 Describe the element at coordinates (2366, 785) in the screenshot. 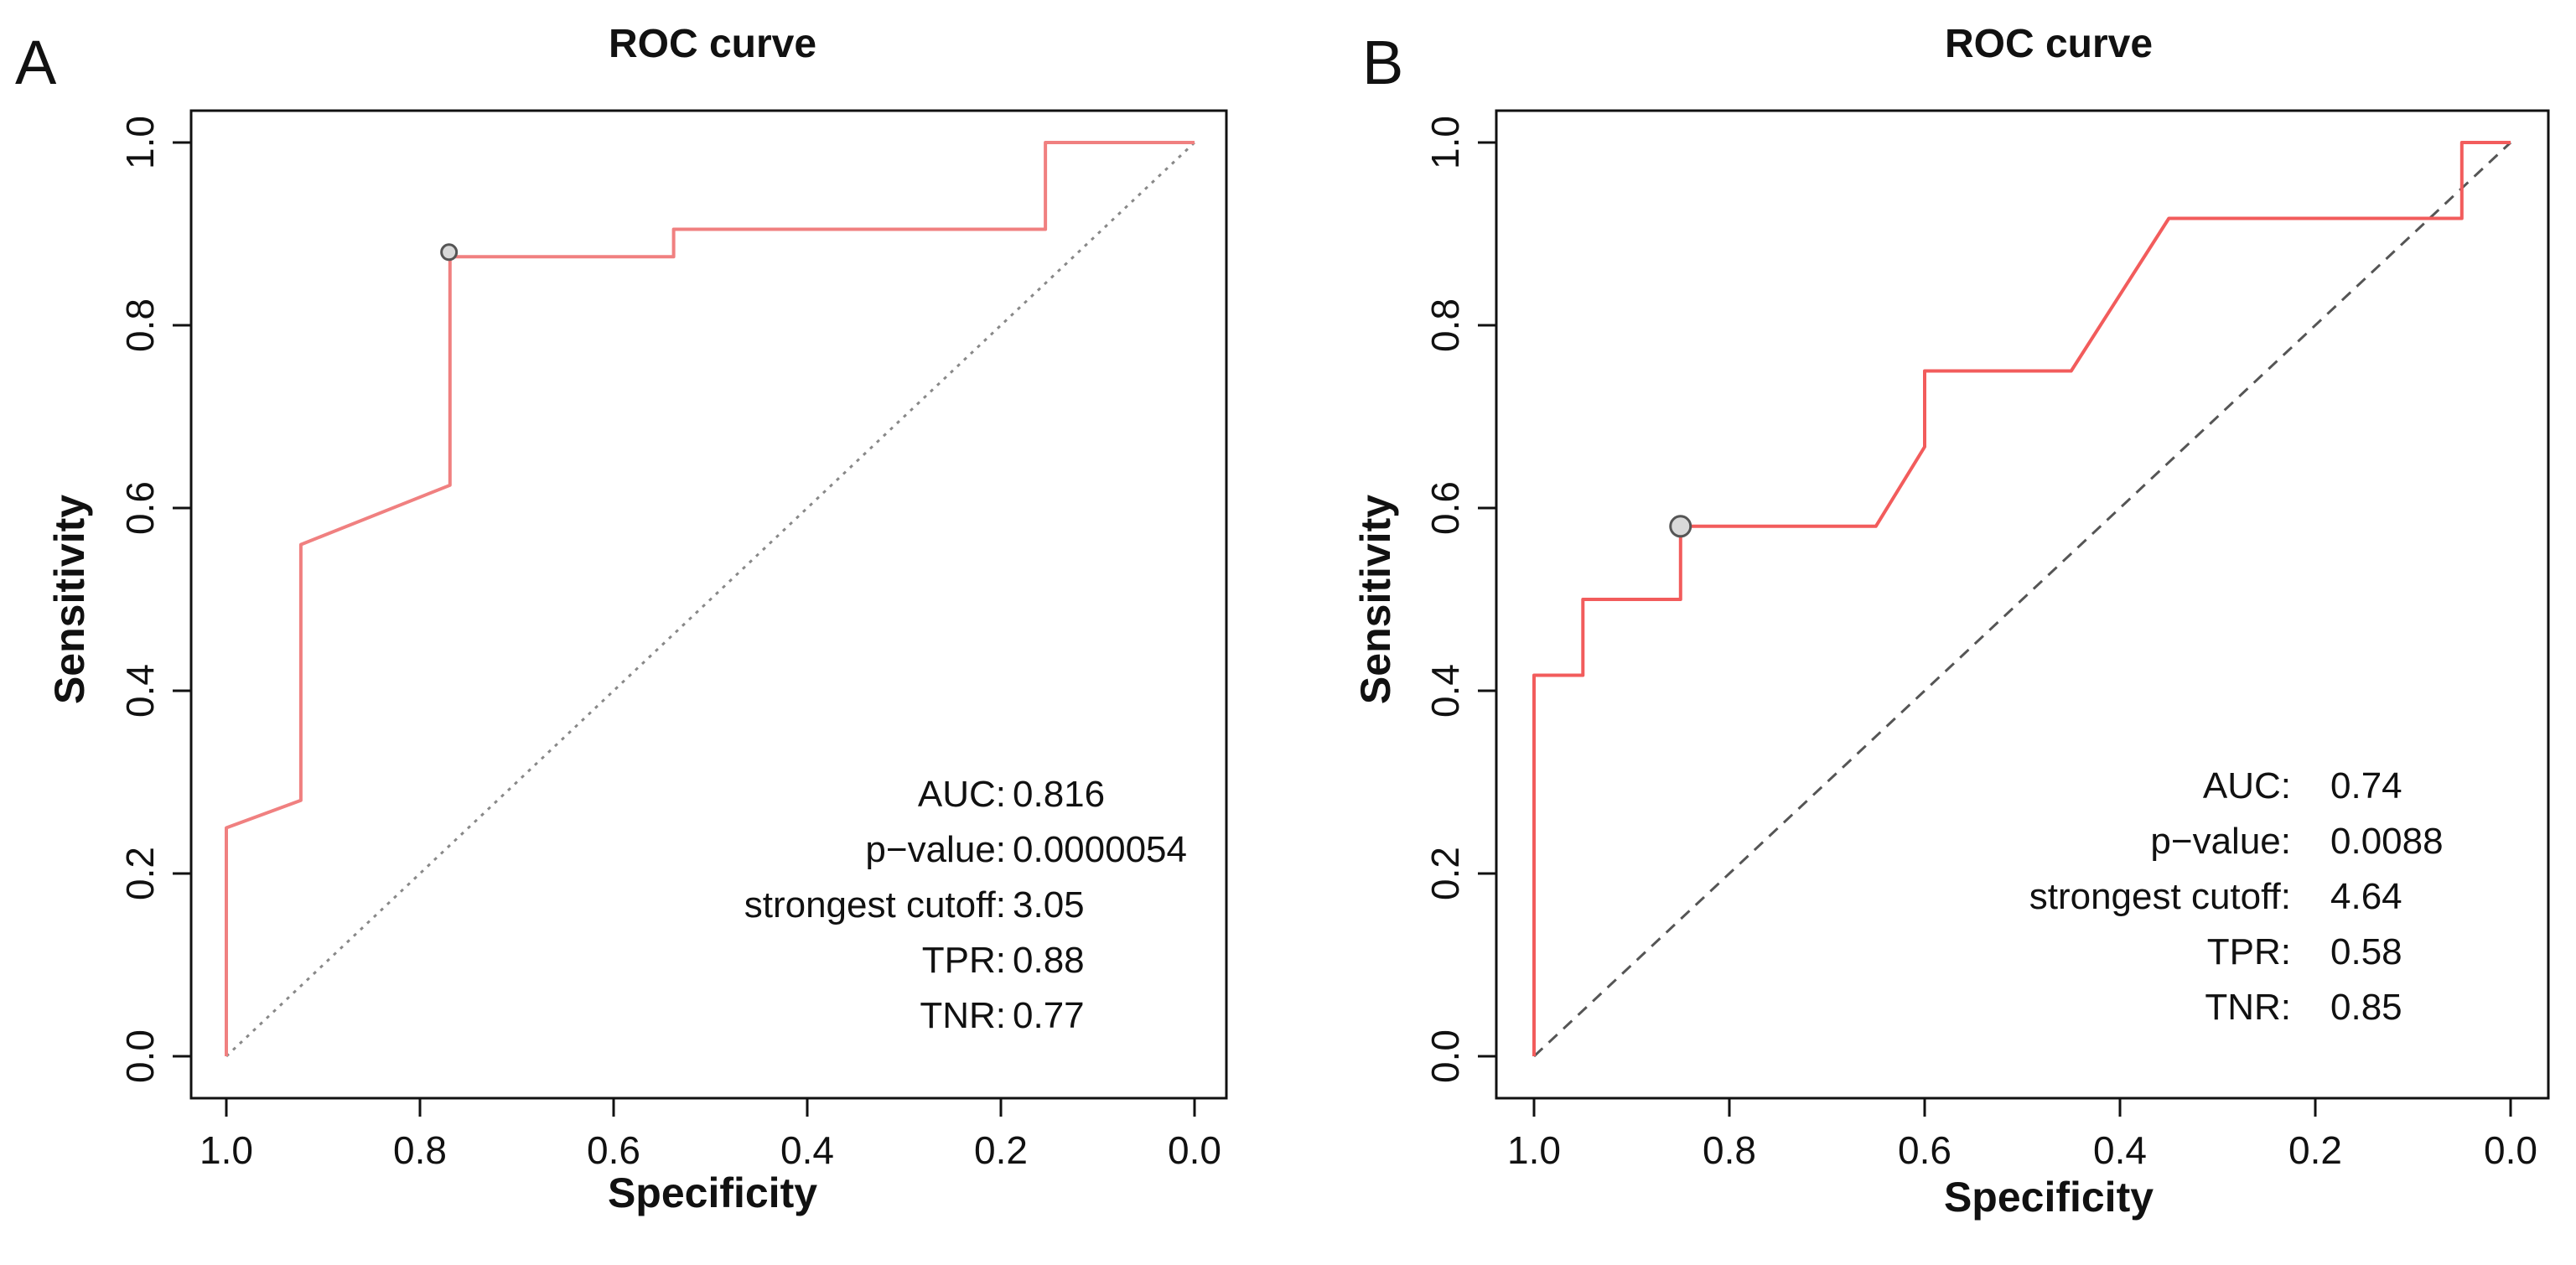

I see `stat-value: 0.74` at that location.